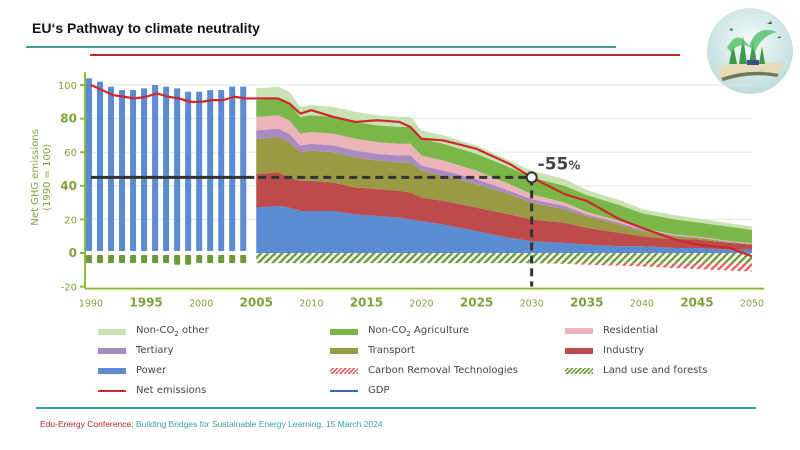 This screenshot has width=800, height=450. I want to click on open-book-with-green-city-icon, so click(750, 51).